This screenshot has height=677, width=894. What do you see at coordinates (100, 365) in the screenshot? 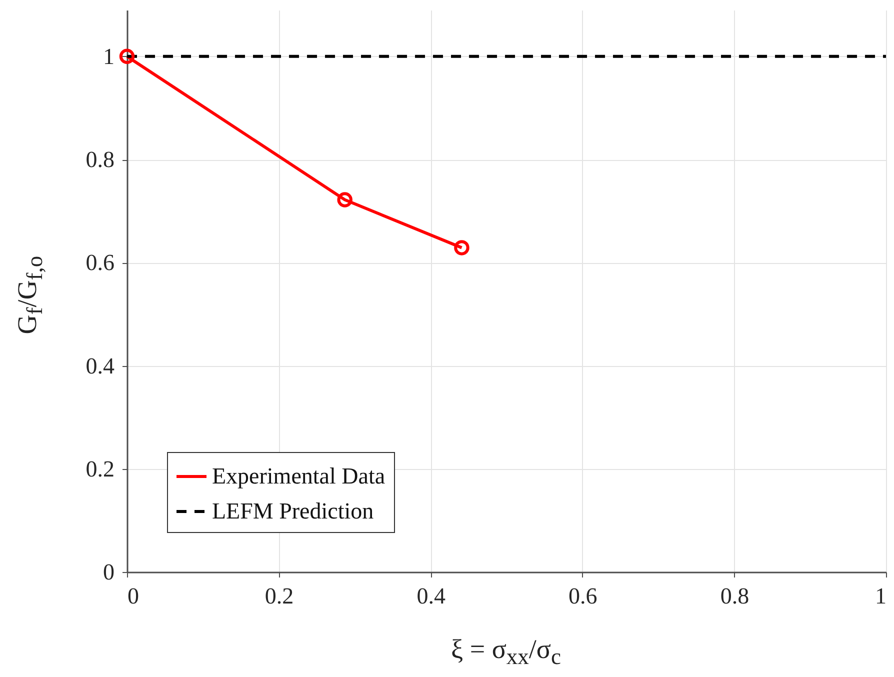
I see `y-tick-label: 0.4` at bounding box center [100, 365].